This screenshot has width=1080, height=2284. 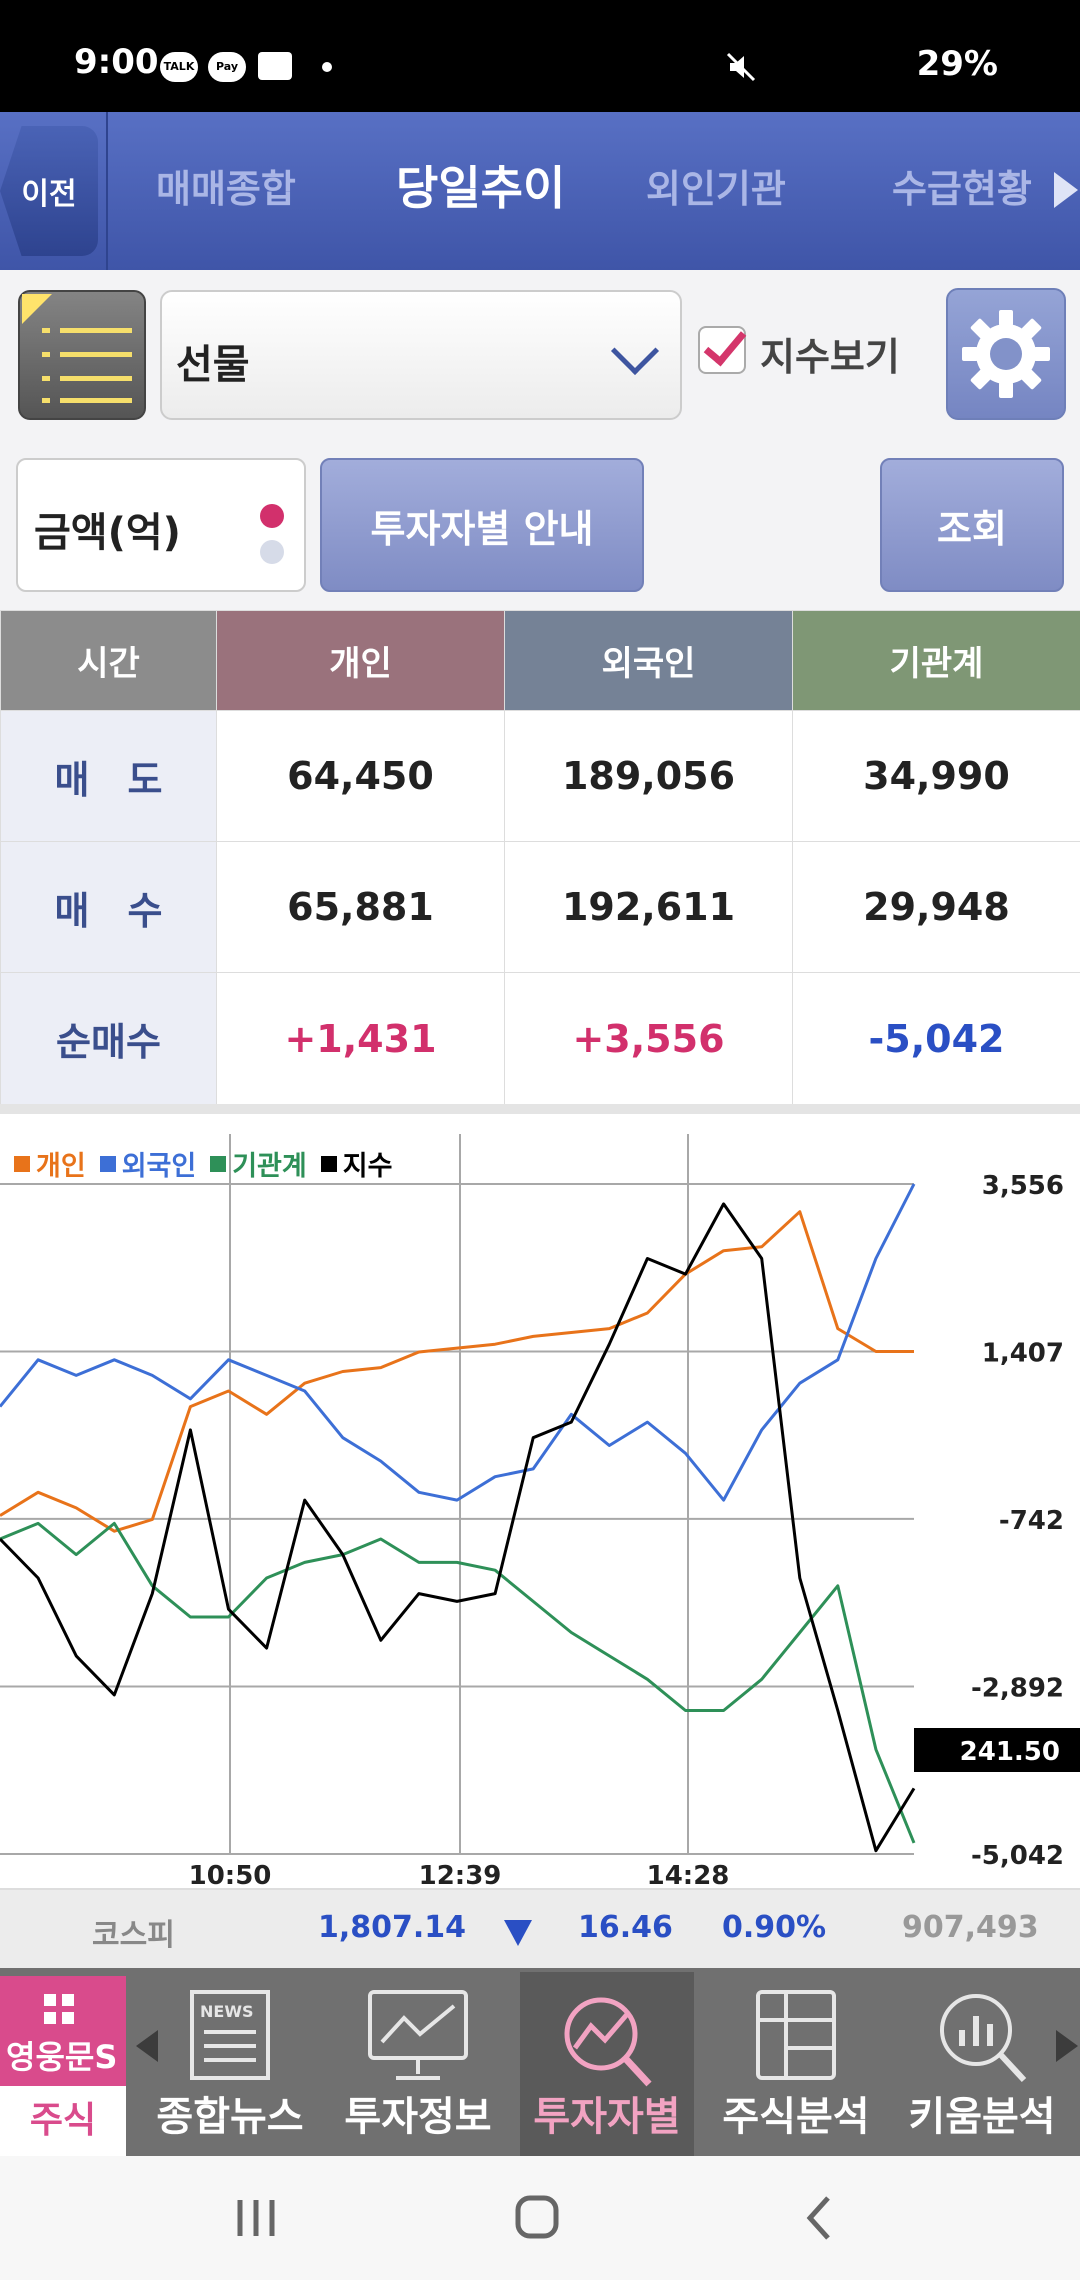 I want to click on back-icon, so click(x=819, y=2218).